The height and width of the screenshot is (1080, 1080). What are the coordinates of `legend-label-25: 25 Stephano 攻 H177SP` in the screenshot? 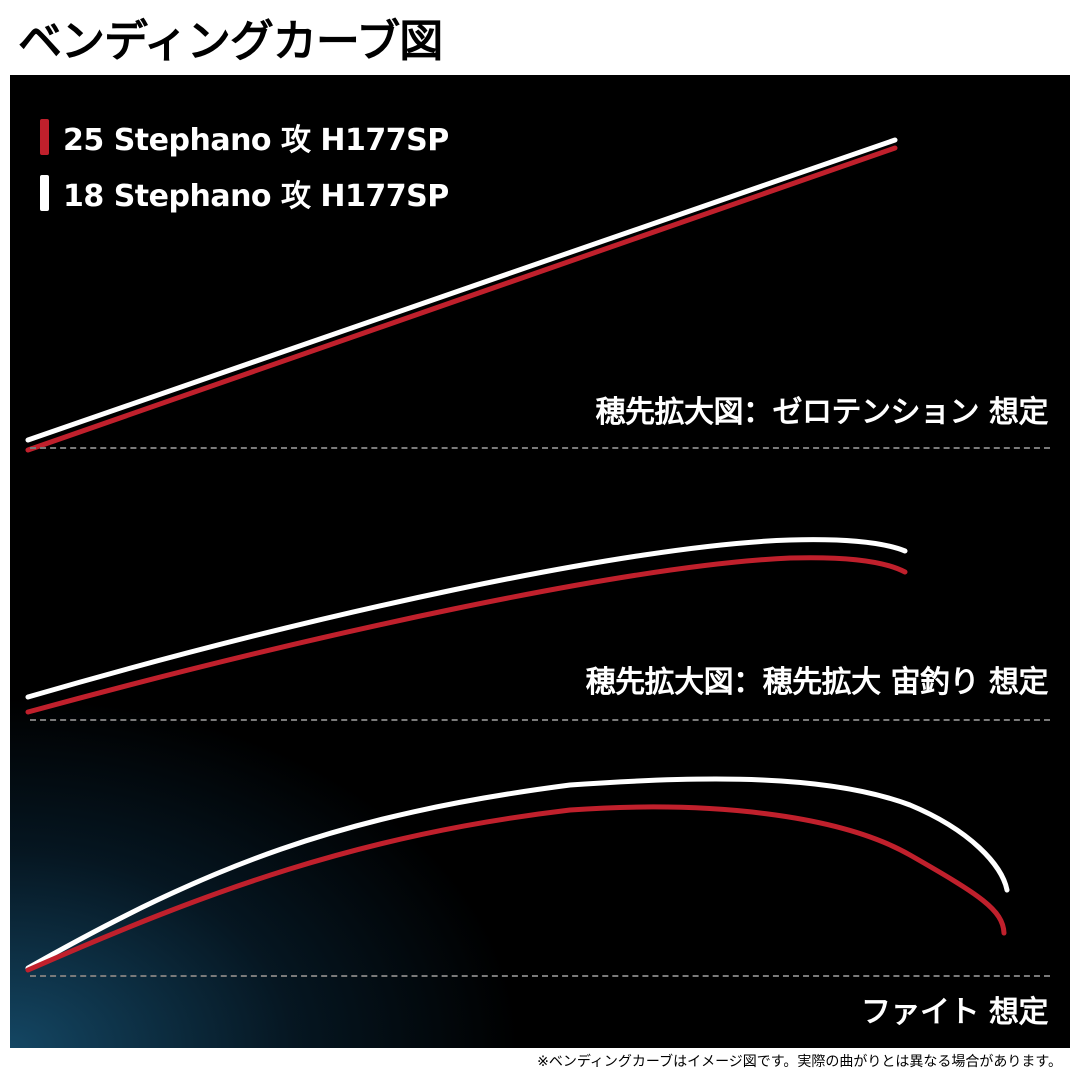 It's located at (256, 140).